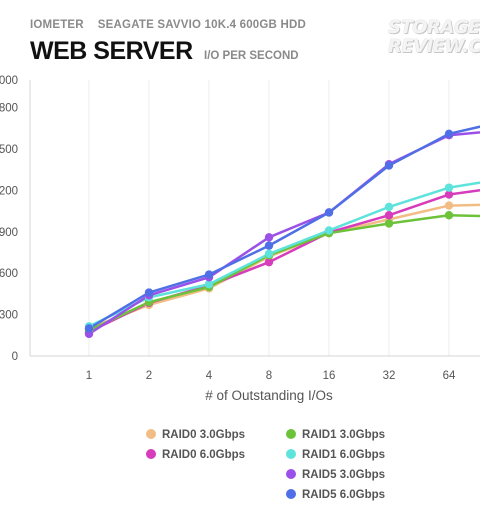 Image resolution: width=480 pixels, height=520 pixels. What do you see at coordinates (9, 316) in the screenshot?
I see `y-tick-label: 300` at bounding box center [9, 316].